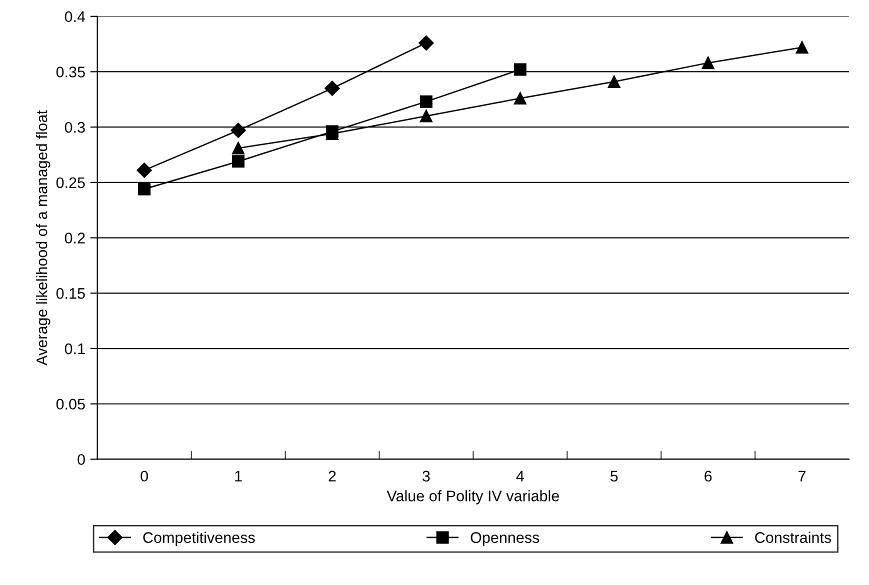 The image size is (869, 585). I want to click on x-tick-label: 6, so click(708, 476).